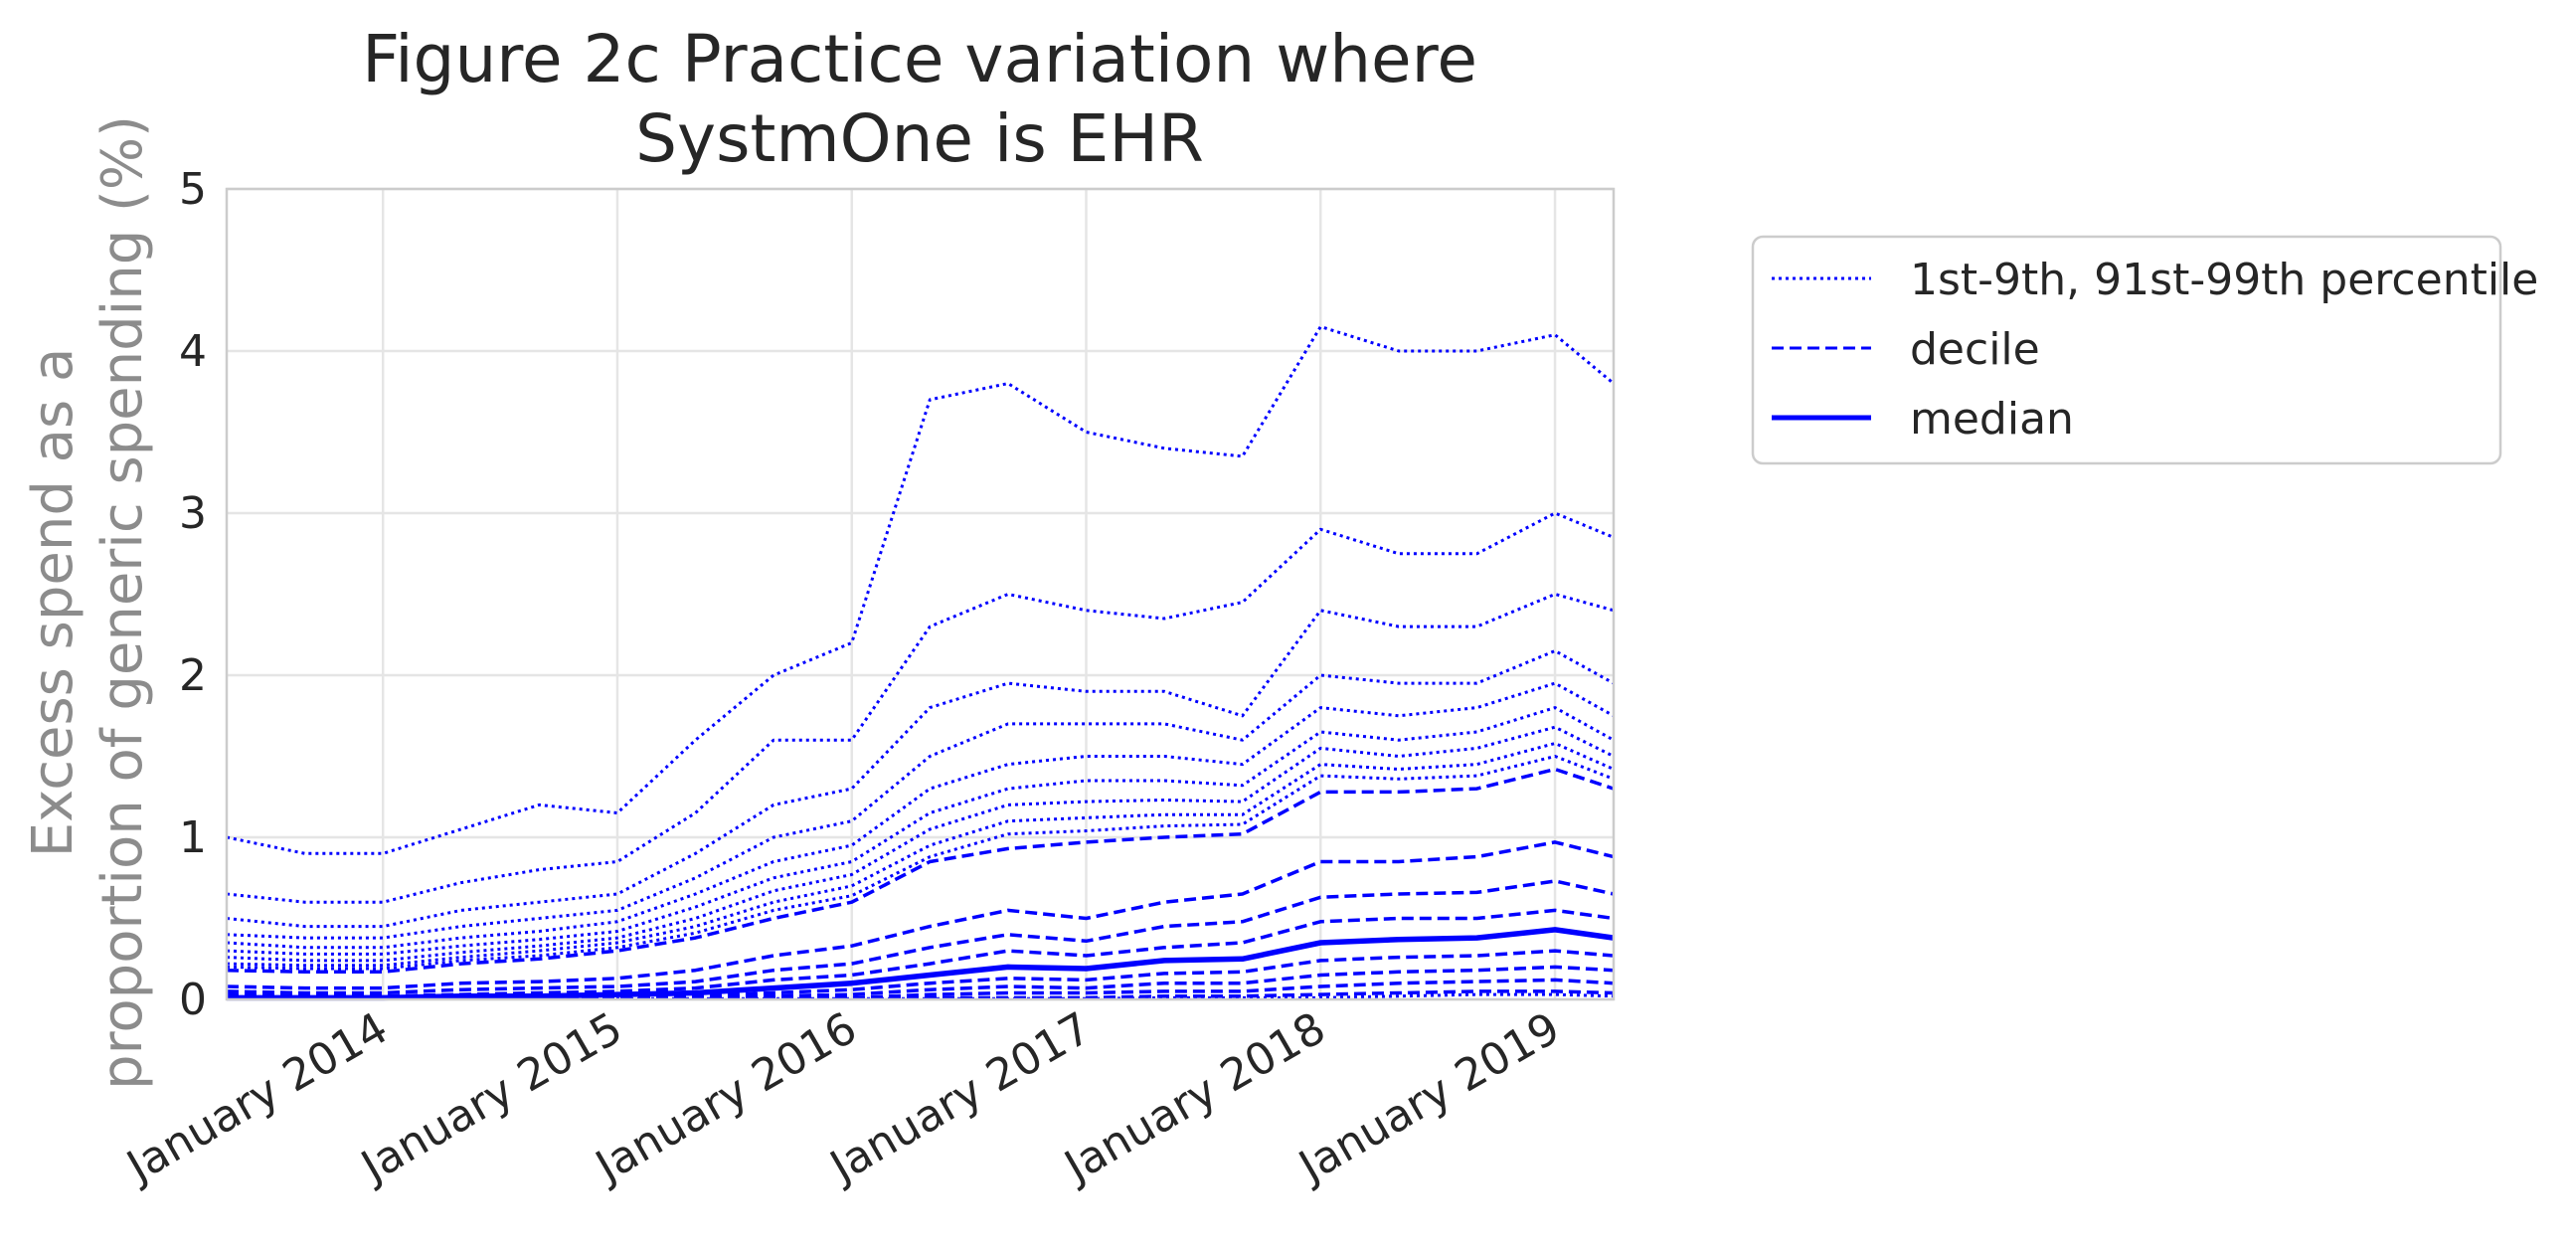 The image size is (2576, 1250). I want to click on series-line-p96, so click(920, 794).